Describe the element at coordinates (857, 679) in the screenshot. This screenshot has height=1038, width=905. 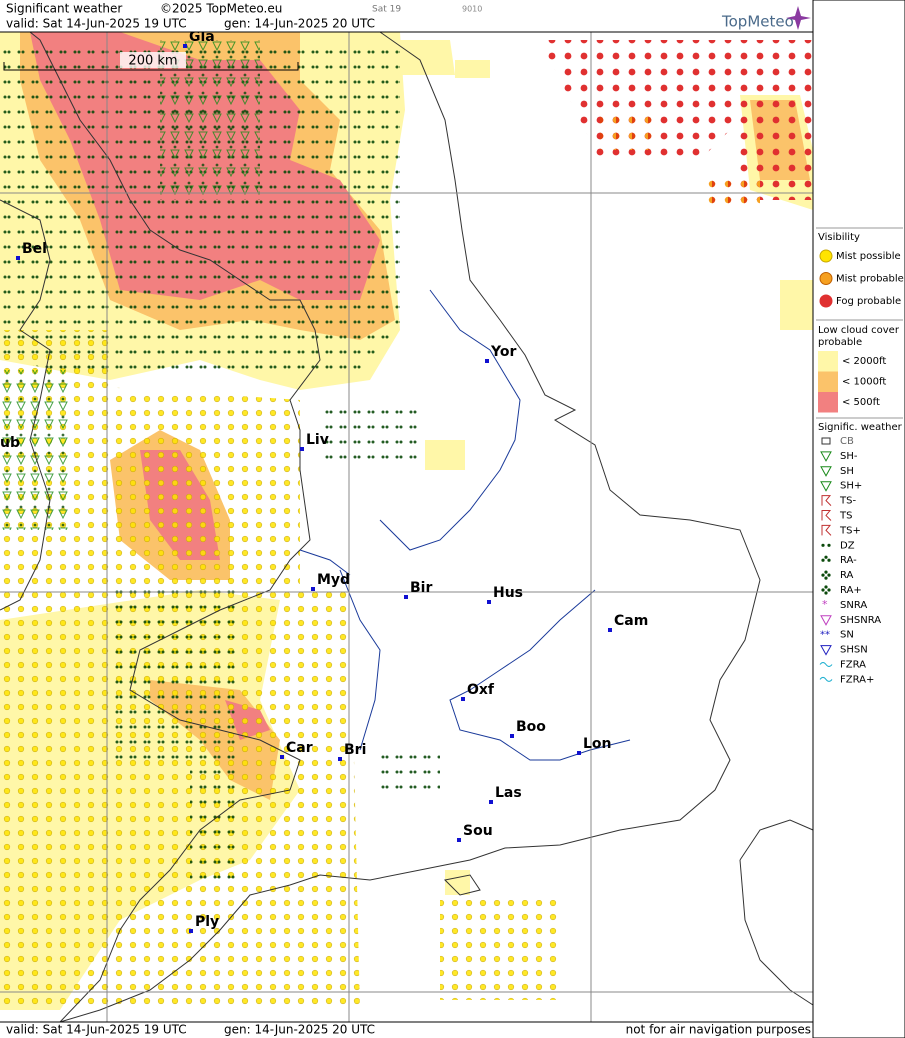
I see `legend-label: FZRA+` at that location.